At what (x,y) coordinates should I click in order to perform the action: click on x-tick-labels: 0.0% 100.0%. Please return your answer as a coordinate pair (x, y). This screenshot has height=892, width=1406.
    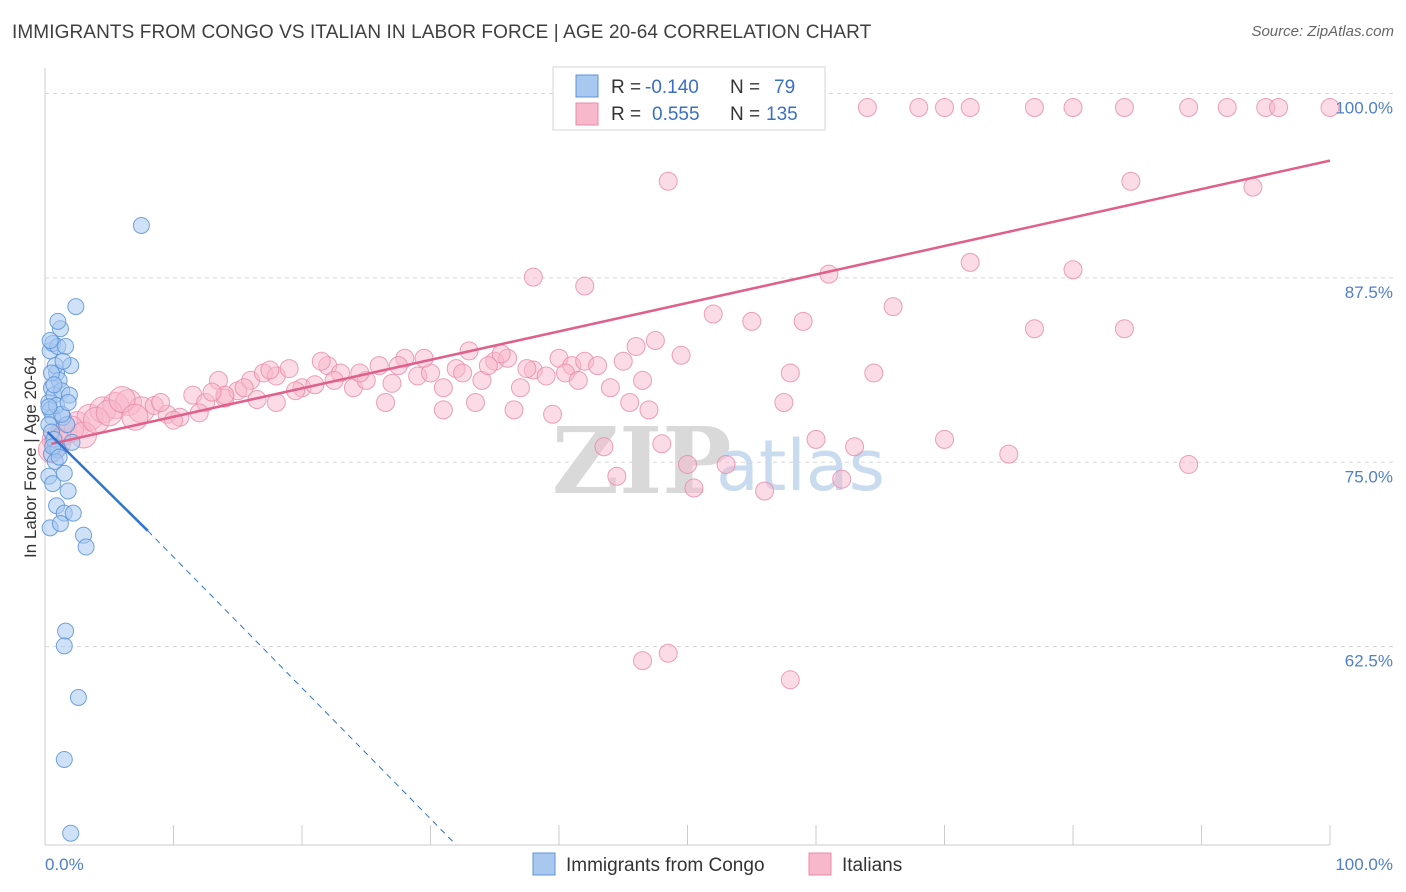
    Looking at the image, I should click on (719, 864).